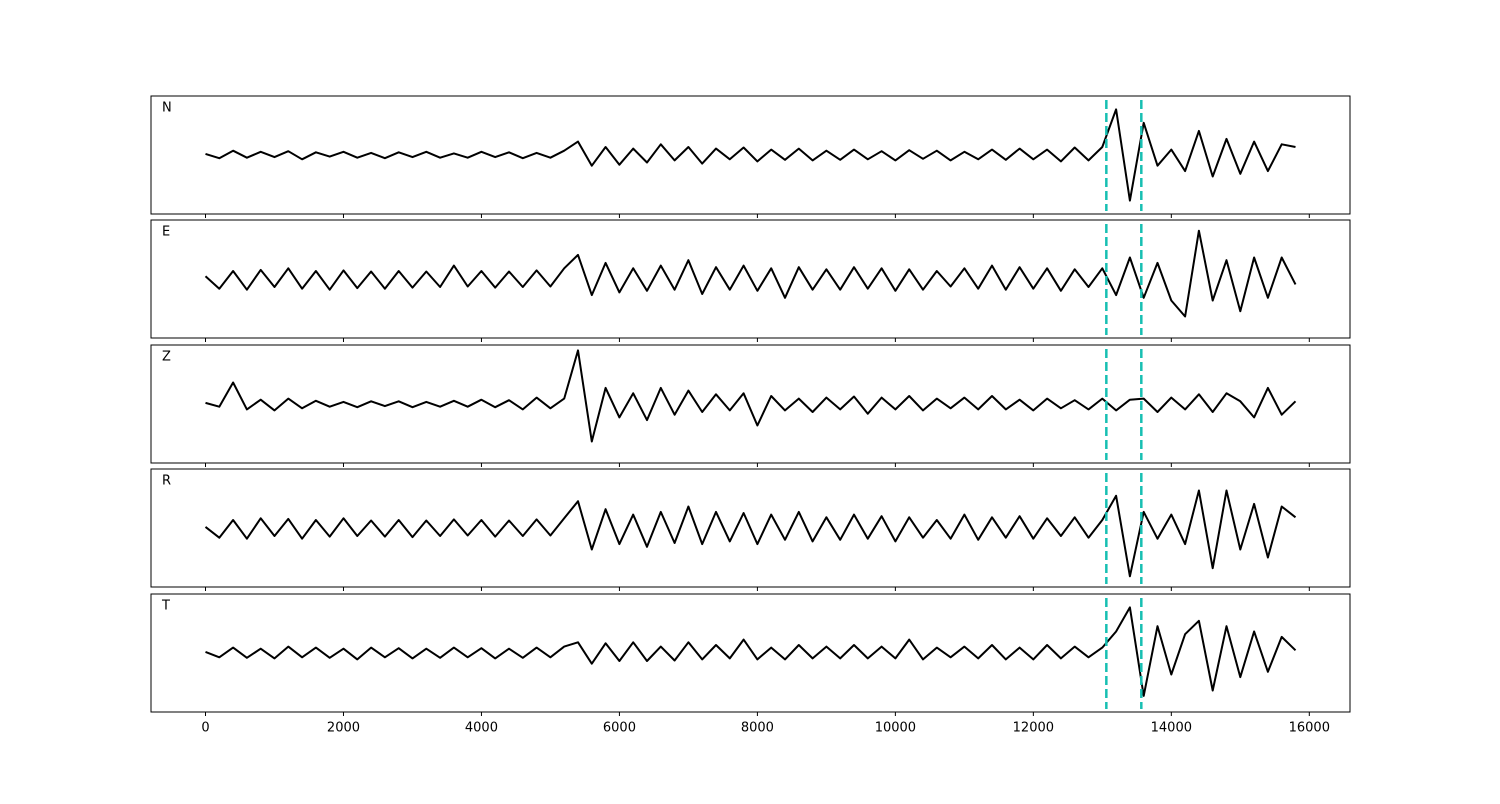 Image resolution: width=1500 pixels, height=804 pixels. I want to click on x-tick-label: 10000, so click(895, 728).